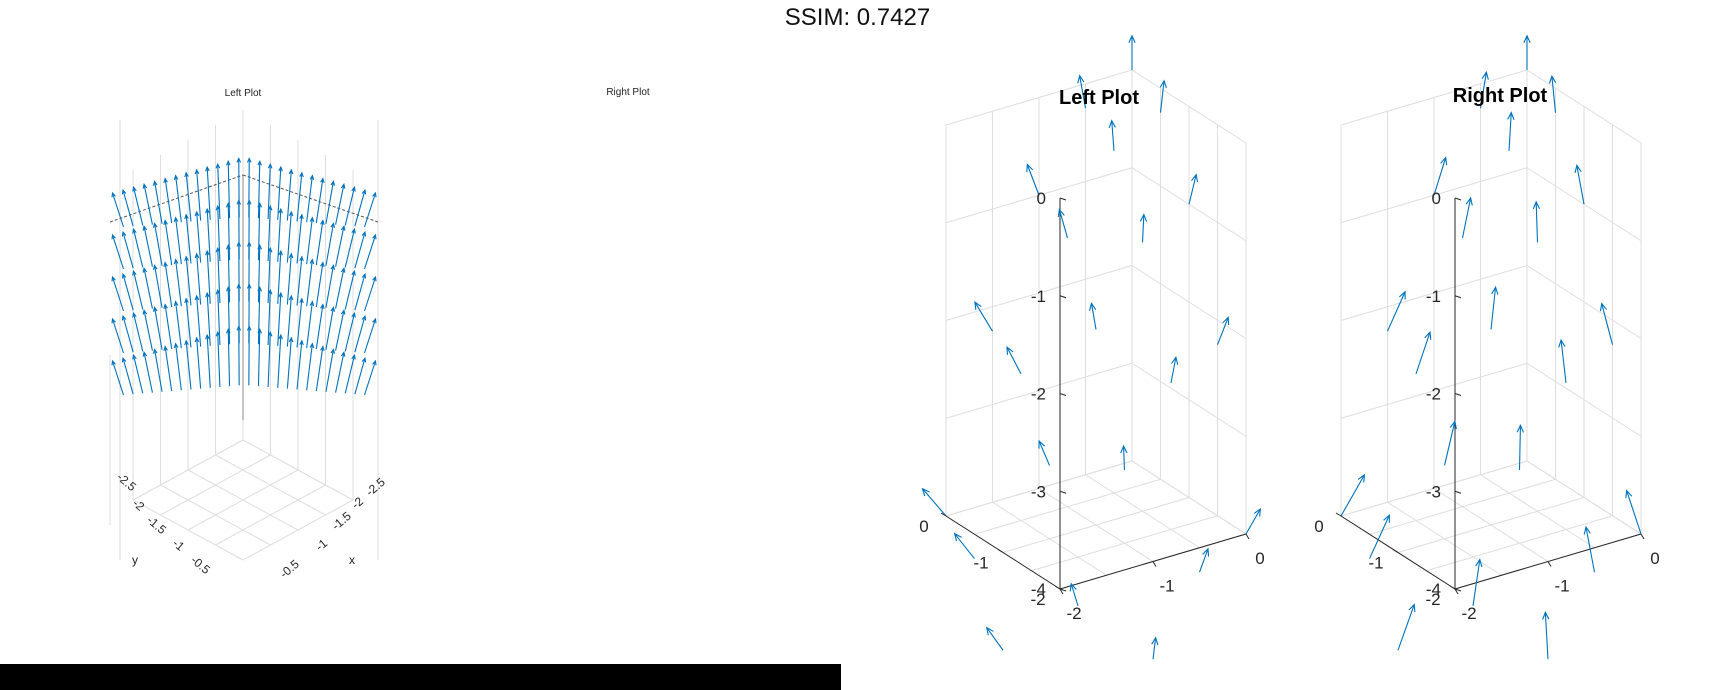  I want to click on y-tick-label: -2, so click(1432, 599).